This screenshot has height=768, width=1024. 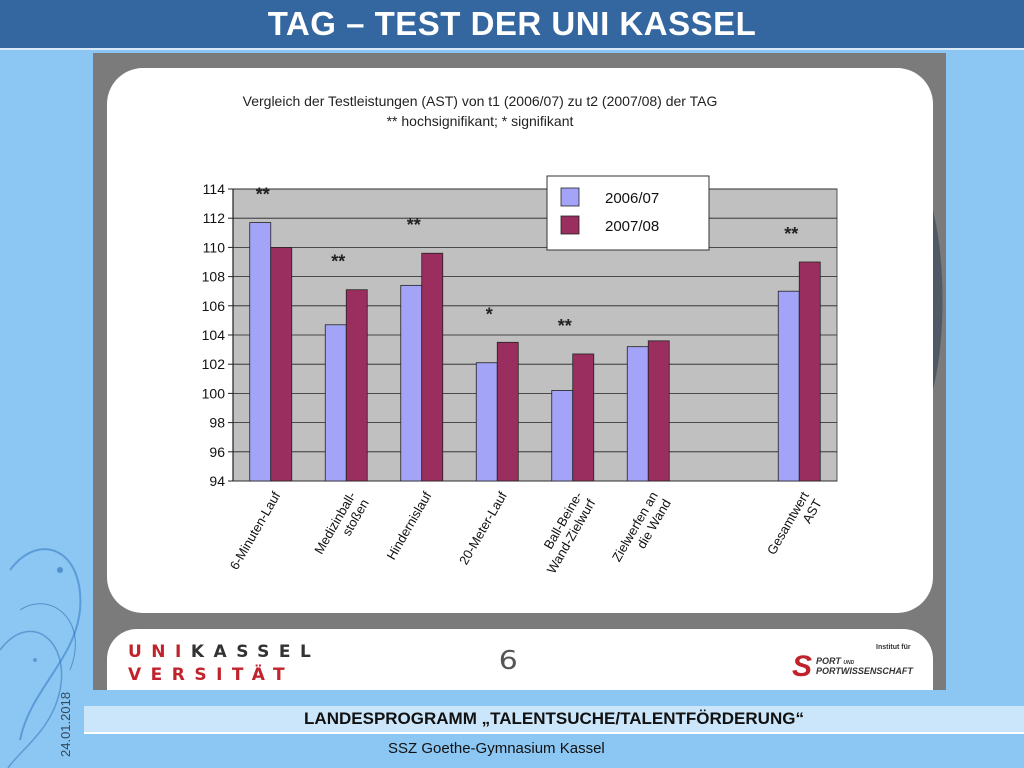 What do you see at coordinates (408, 526) in the screenshot?
I see `x-category-label: Hindernislauf` at bounding box center [408, 526].